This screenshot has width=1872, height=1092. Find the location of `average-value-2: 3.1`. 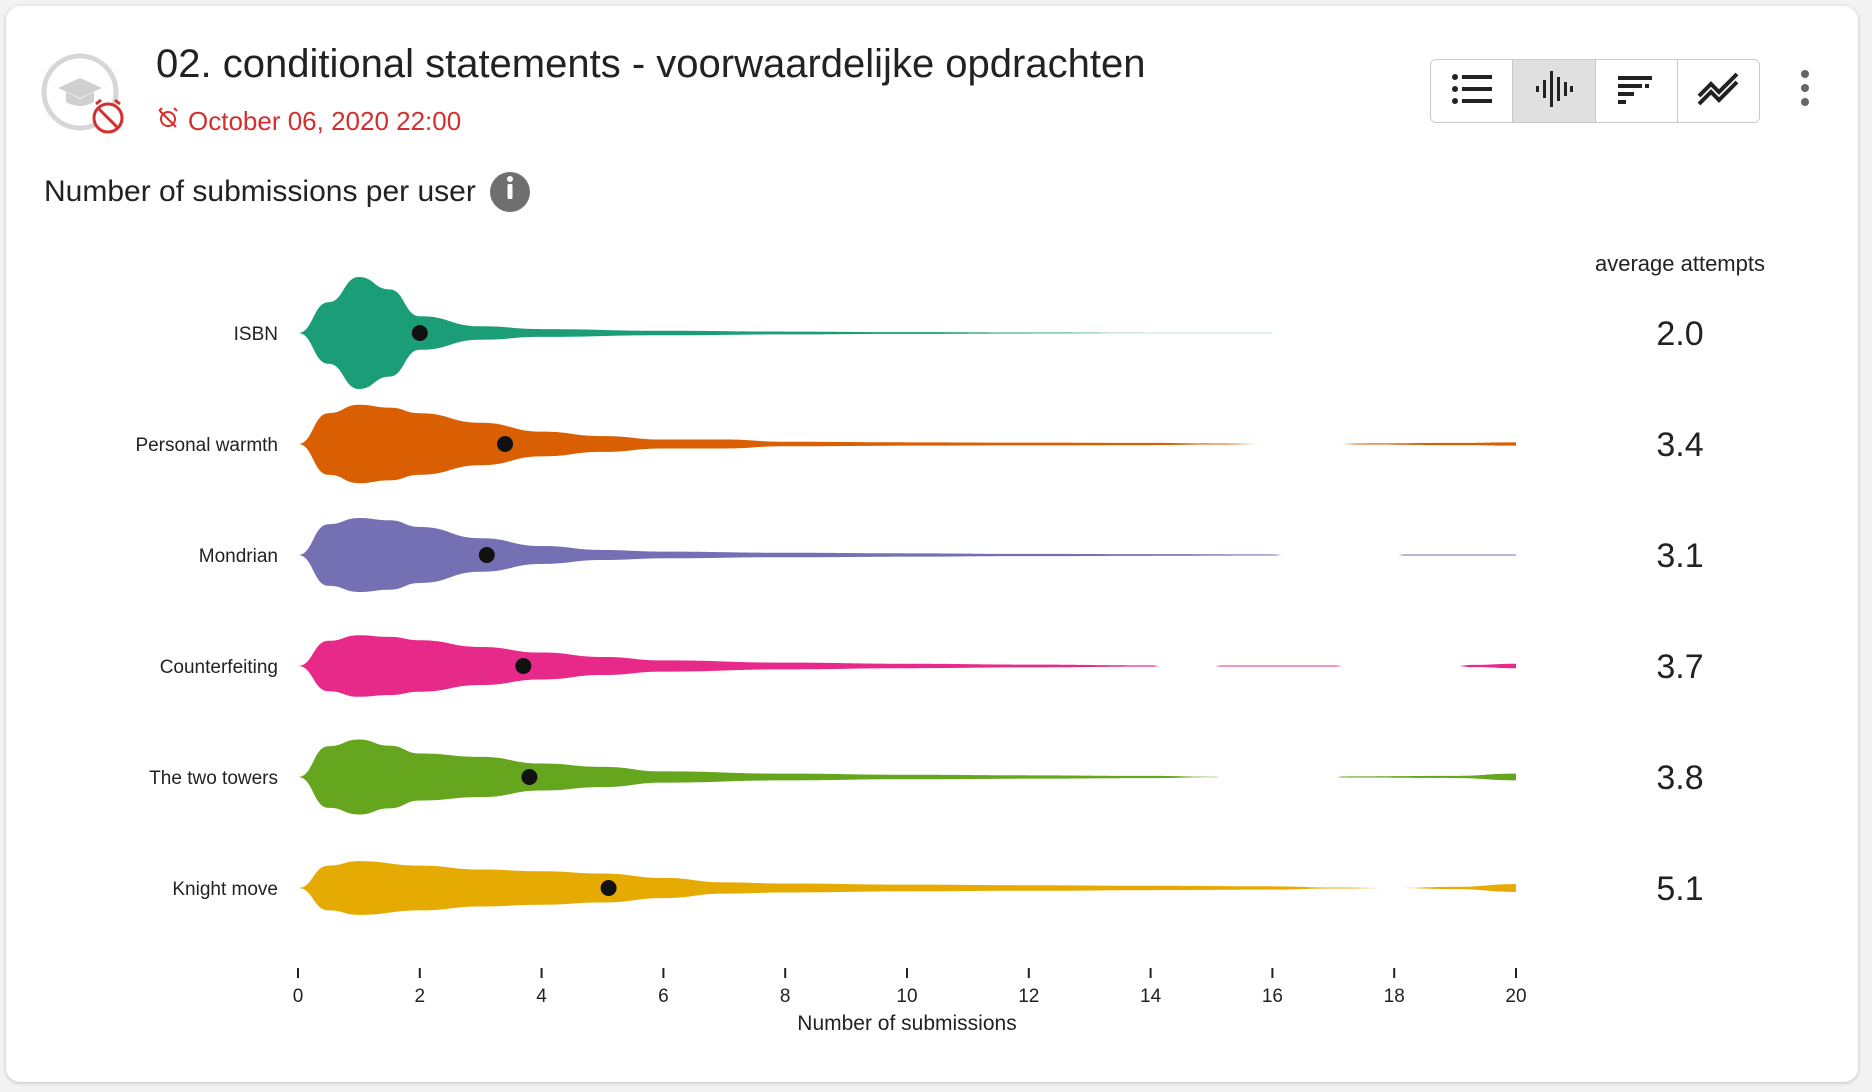

average-value-2: 3.1 is located at coordinates (1679, 556).